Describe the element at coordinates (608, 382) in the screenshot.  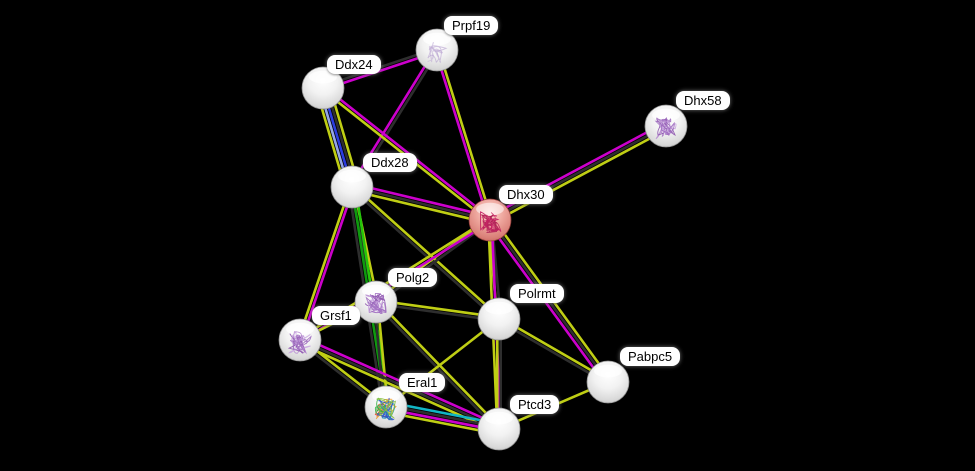
I see `node-Pabpc5` at that location.